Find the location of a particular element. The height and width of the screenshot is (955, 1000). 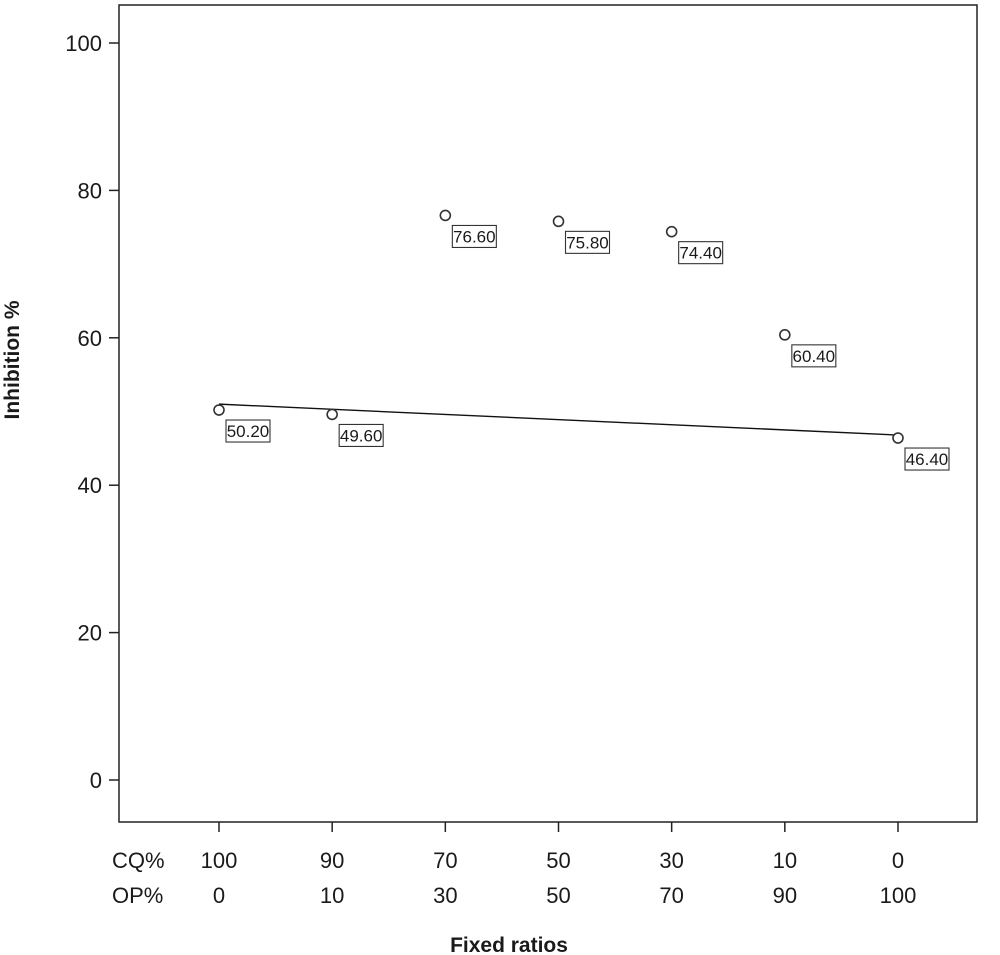

data-label: 50.20 is located at coordinates (248, 431).